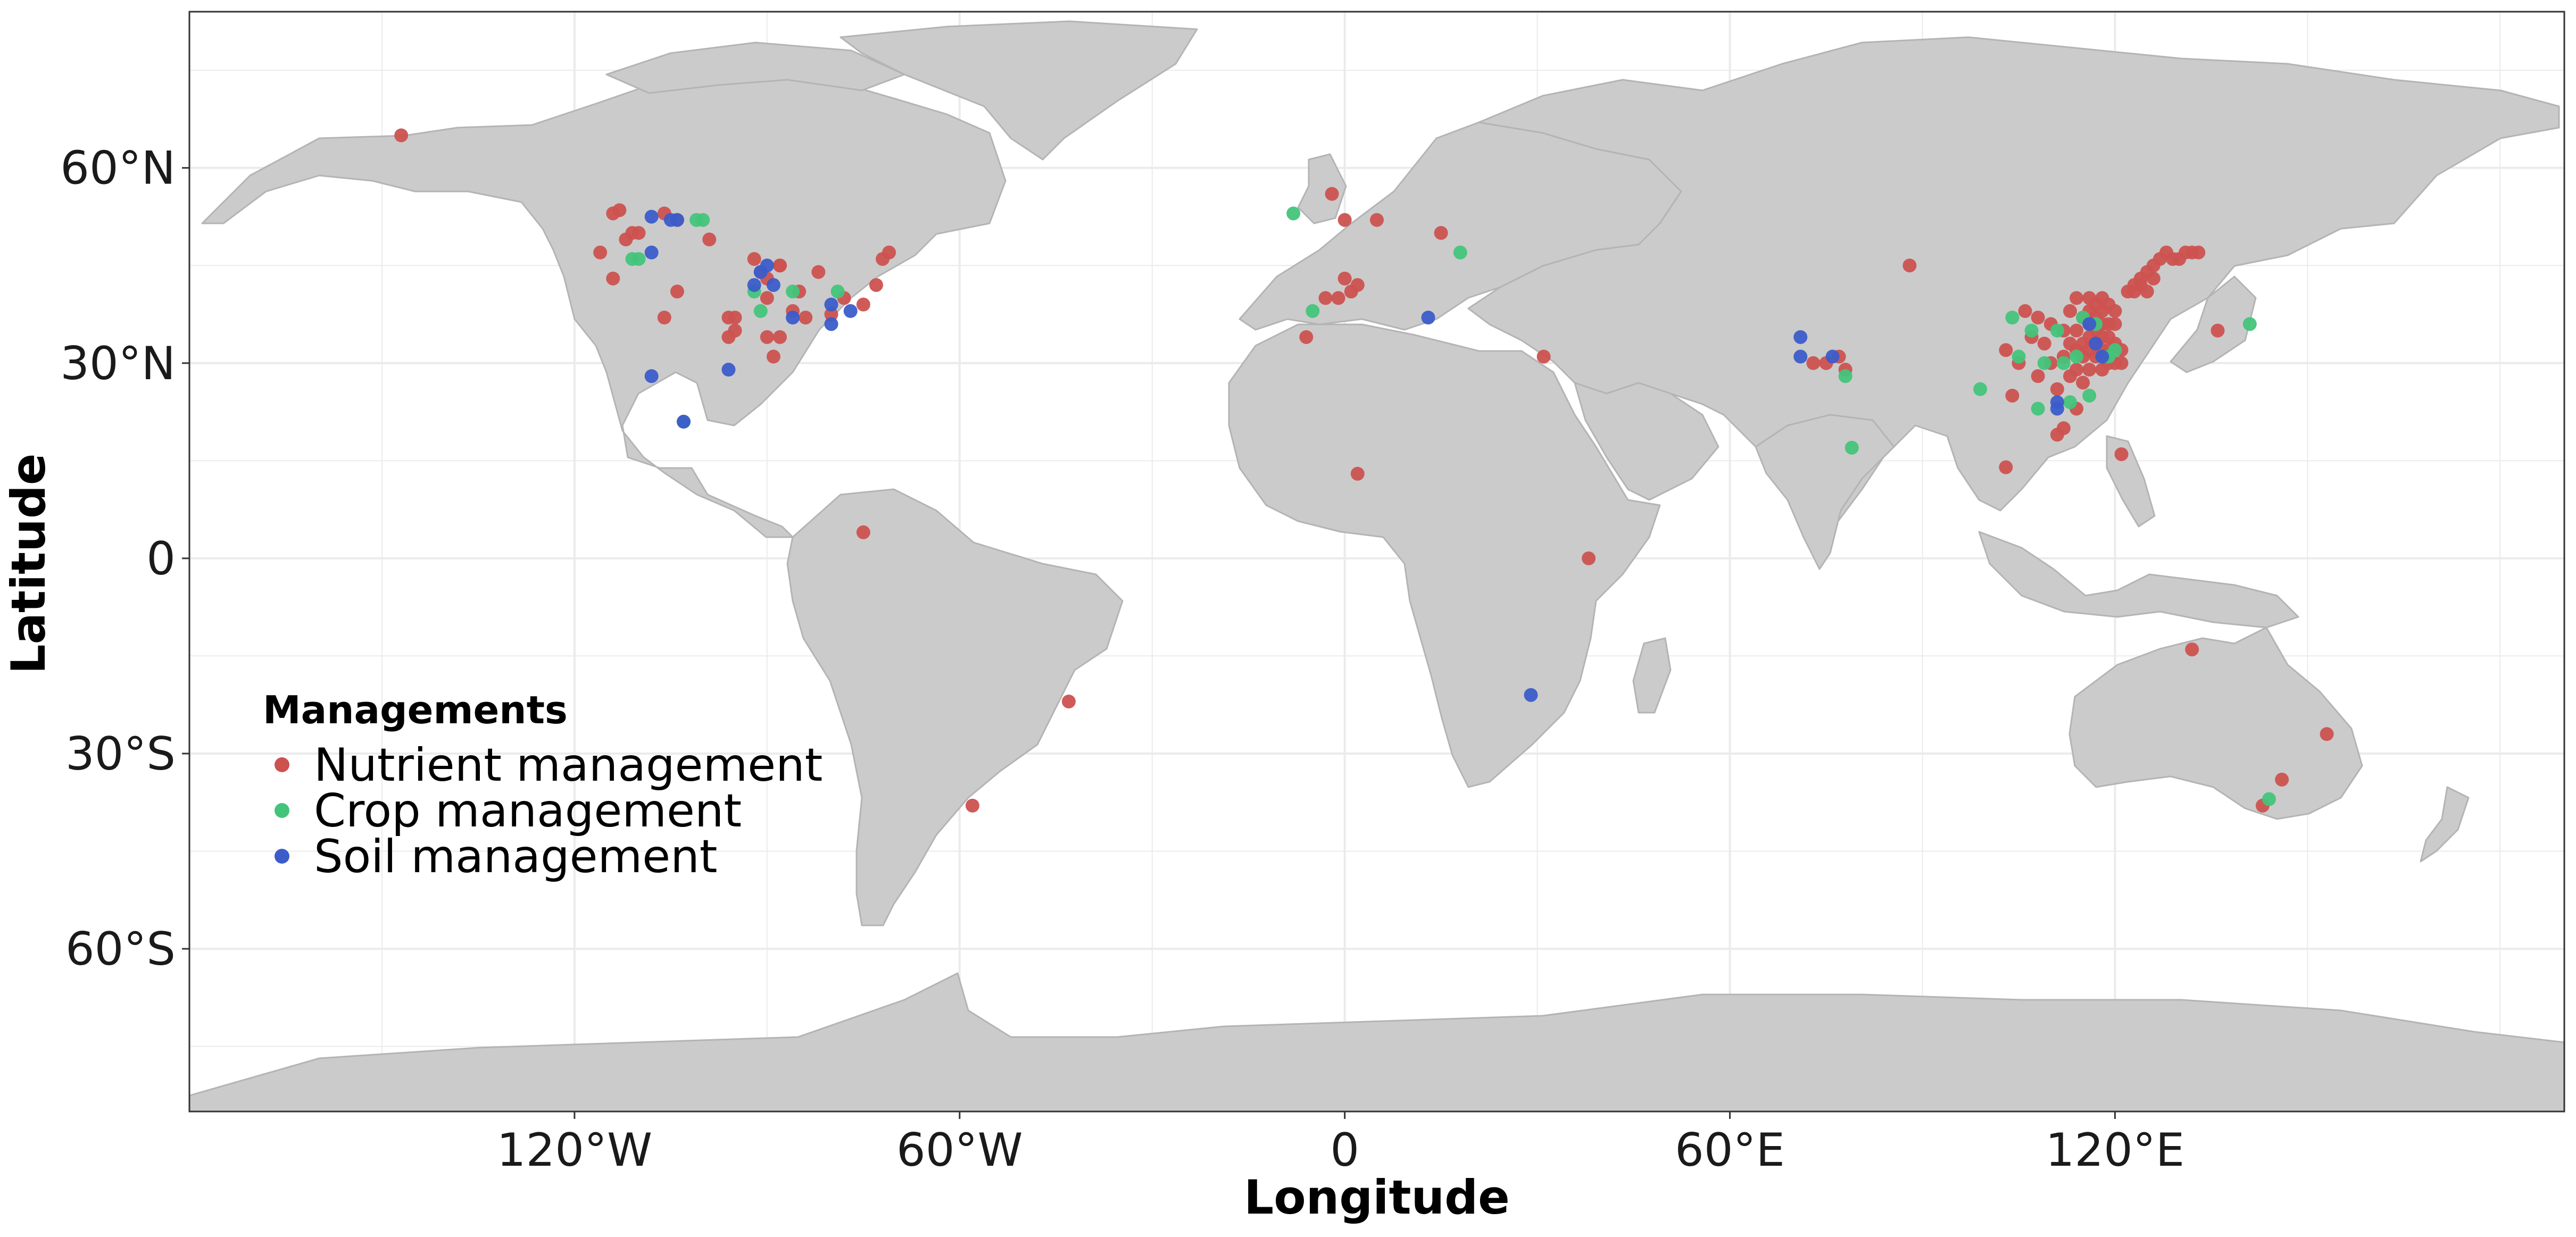 The height and width of the screenshot is (1237, 2576). Describe the element at coordinates (2115, 1150) in the screenshot. I see `x-tick-label: 120°E` at that location.